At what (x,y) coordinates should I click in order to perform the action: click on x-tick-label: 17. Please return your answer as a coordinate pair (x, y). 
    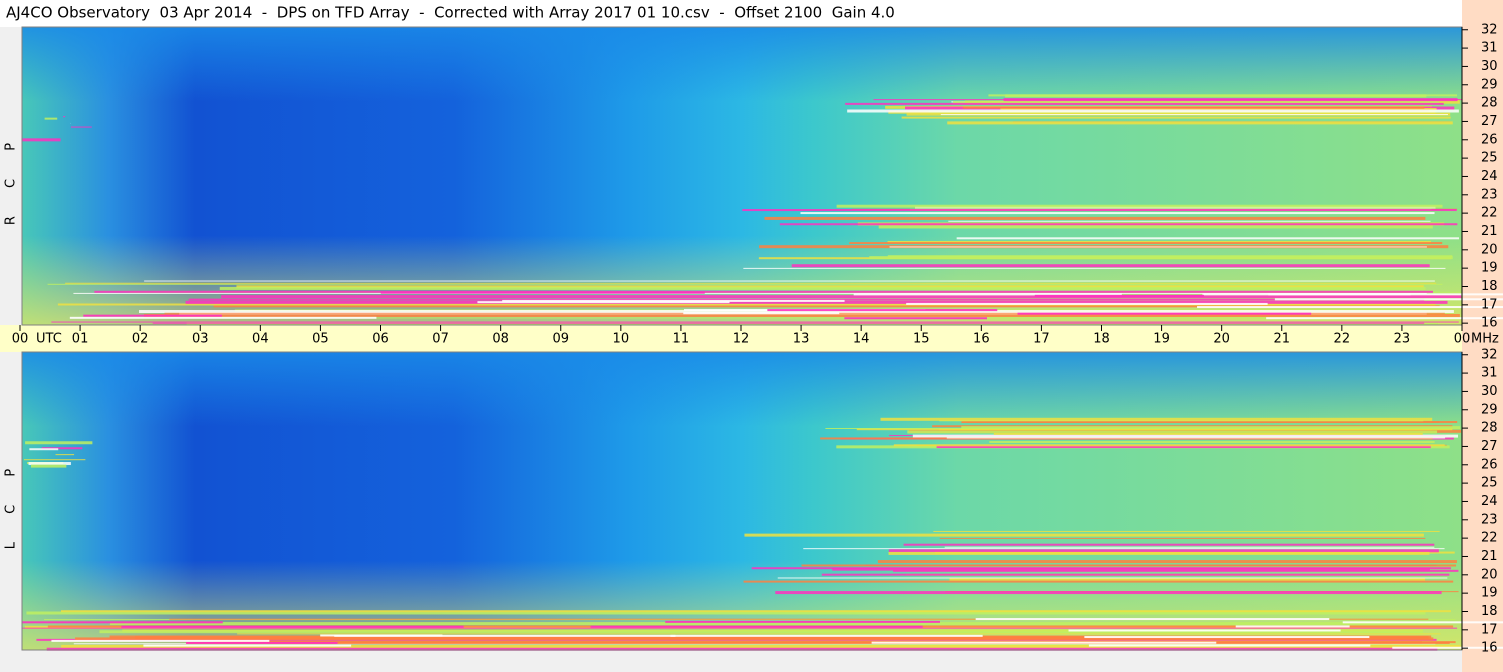
    Looking at the image, I should click on (1041, 339).